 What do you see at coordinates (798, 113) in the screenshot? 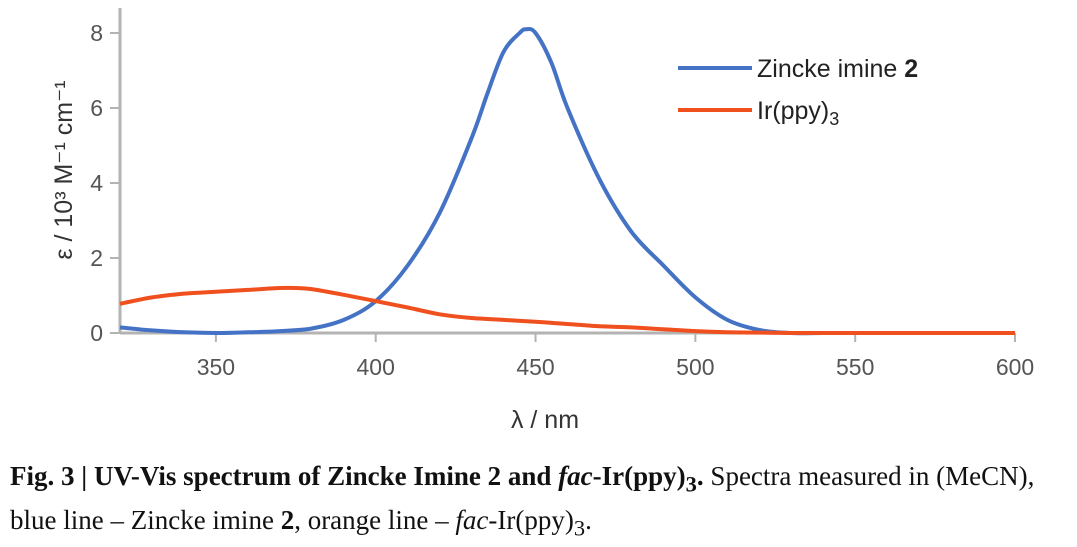
I see `legend-label-2: Ir(ppy)3` at bounding box center [798, 113].